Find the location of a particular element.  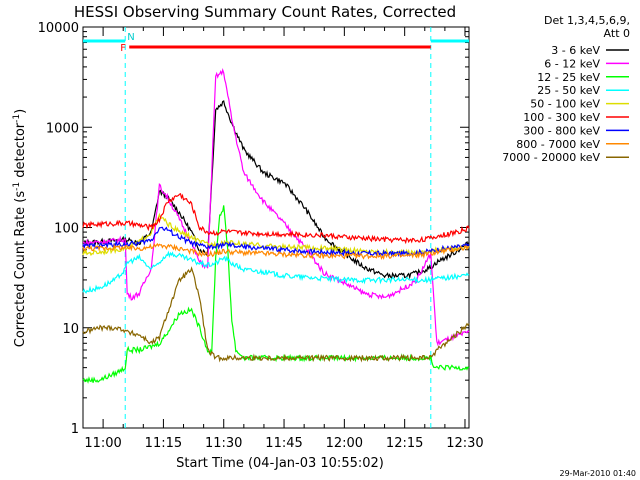

y-axis-title-sup2: -1 is located at coordinates (17, 118).